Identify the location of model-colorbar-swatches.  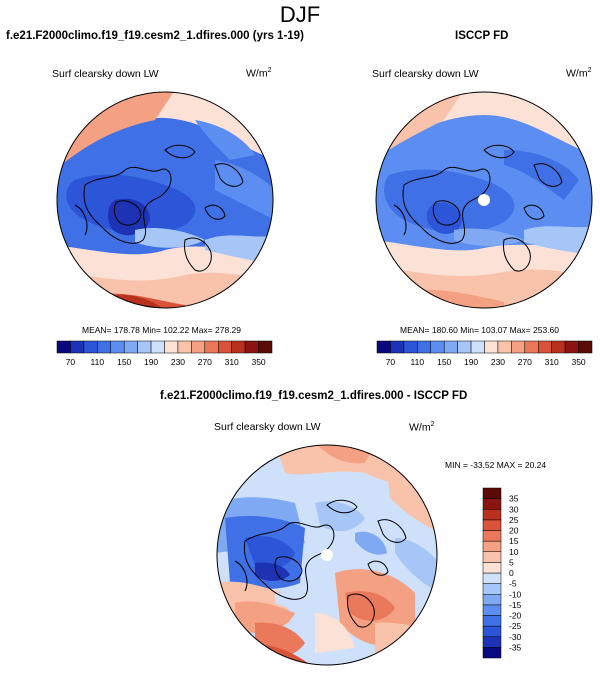
(164, 347).